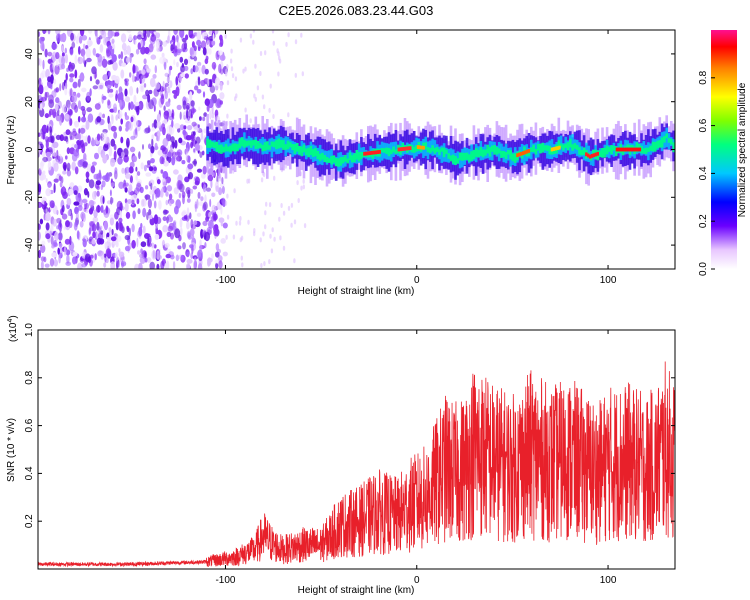 The height and width of the screenshot is (600, 750). Describe the element at coordinates (10, 321) in the screenshot. I see `snr-multiplier-exp: 4` at that location.